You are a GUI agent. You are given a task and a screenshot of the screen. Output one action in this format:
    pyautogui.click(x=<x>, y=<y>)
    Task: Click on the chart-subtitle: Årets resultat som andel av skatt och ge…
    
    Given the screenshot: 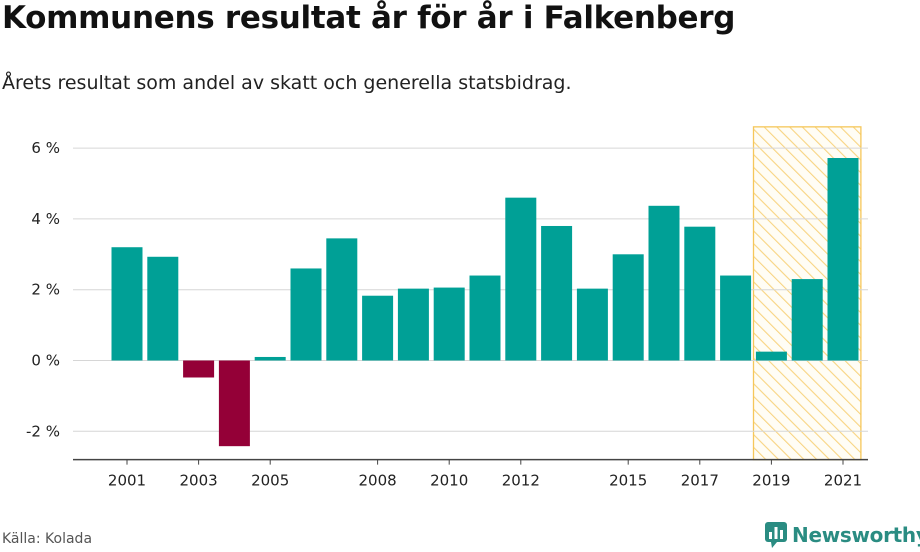 What is the action you would take?
    pyautogui.click(x=287, y=83)
    